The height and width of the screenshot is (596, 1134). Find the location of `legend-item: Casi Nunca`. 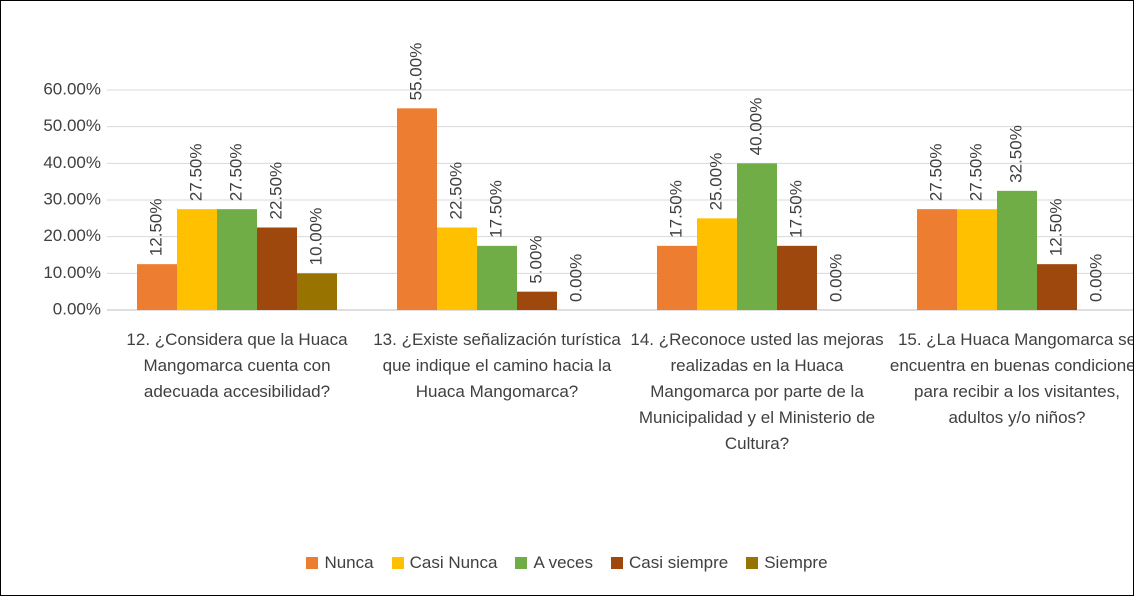

legend-item: Casi Nunca is located at coordinates (444, 563).